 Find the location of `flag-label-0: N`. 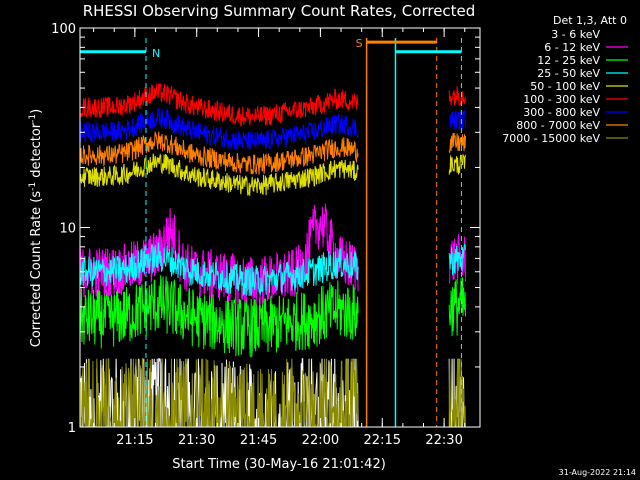

flag-label-0: N is located at coordinates (156, 53).